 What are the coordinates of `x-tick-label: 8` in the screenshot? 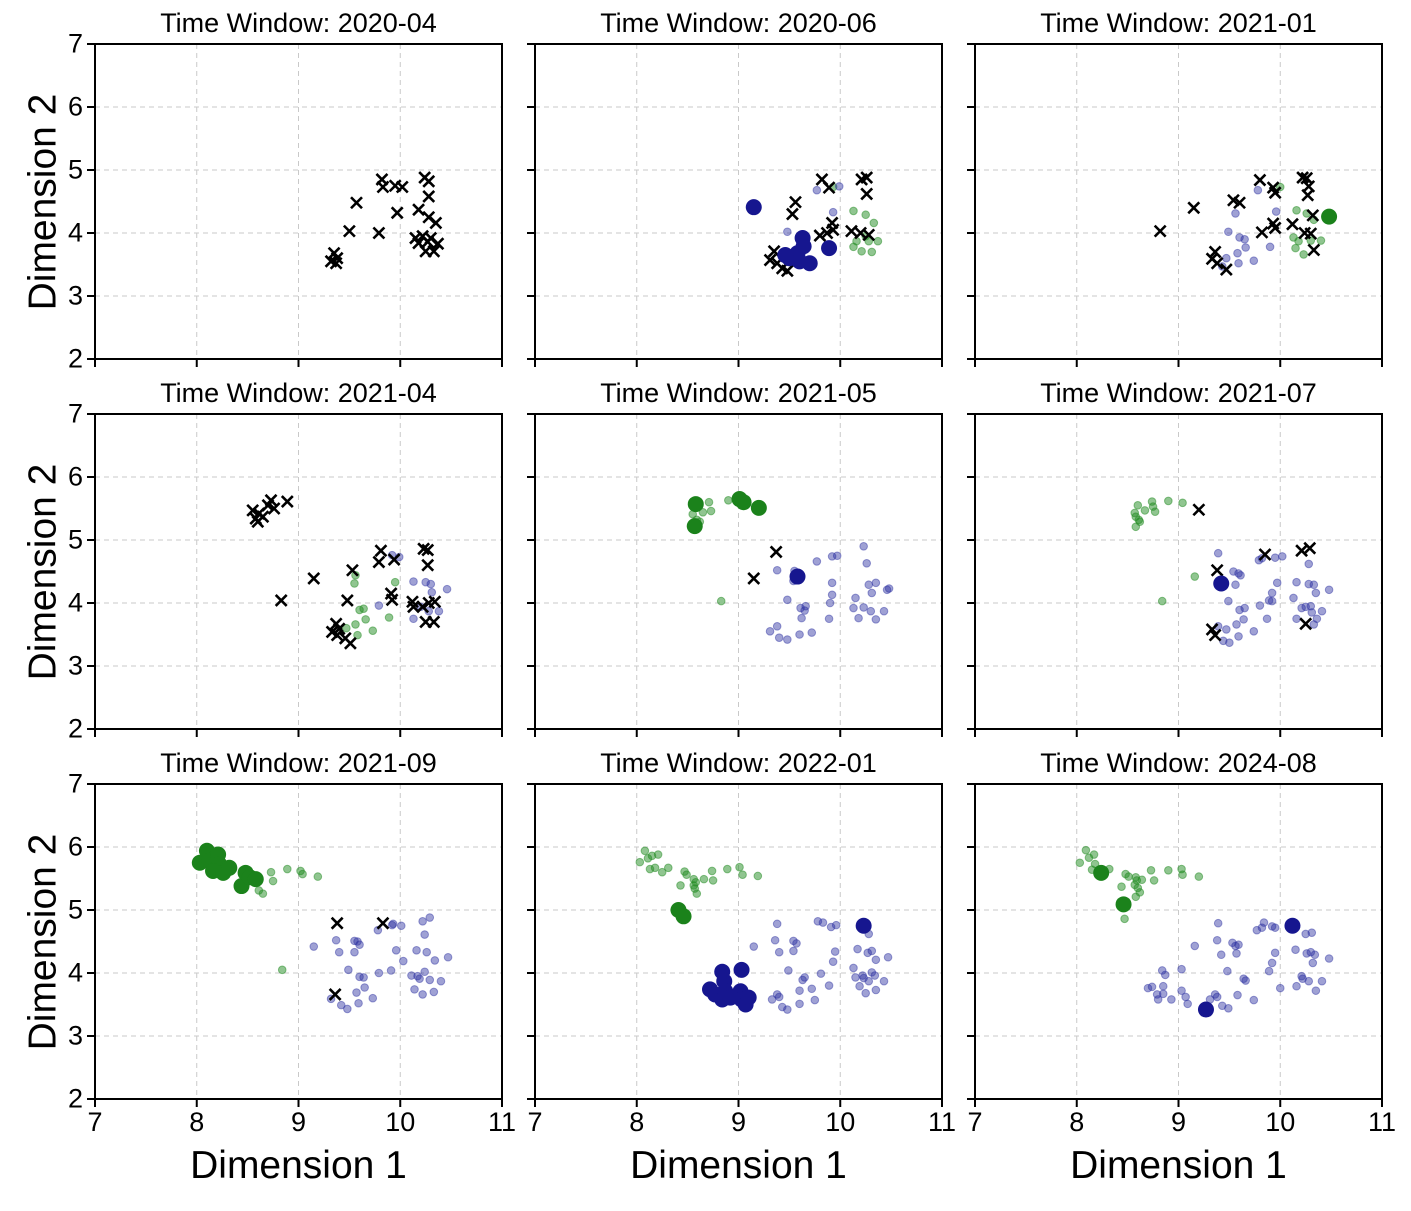 It's located at (637, 1122).